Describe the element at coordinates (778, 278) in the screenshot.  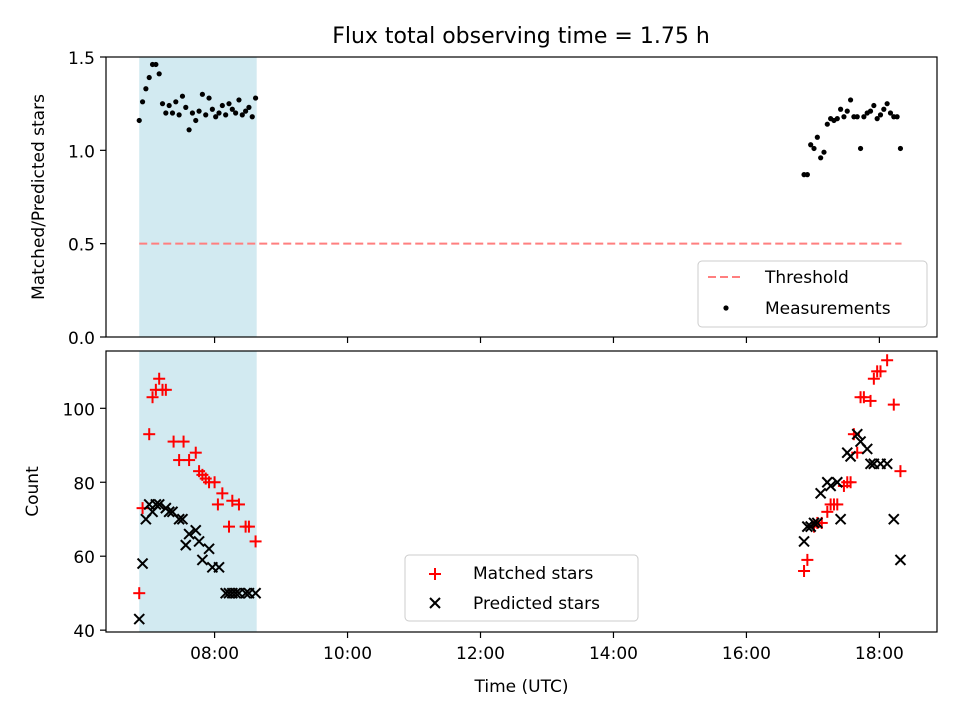
I see `legend-entry-threshold: Threshold` at that location.